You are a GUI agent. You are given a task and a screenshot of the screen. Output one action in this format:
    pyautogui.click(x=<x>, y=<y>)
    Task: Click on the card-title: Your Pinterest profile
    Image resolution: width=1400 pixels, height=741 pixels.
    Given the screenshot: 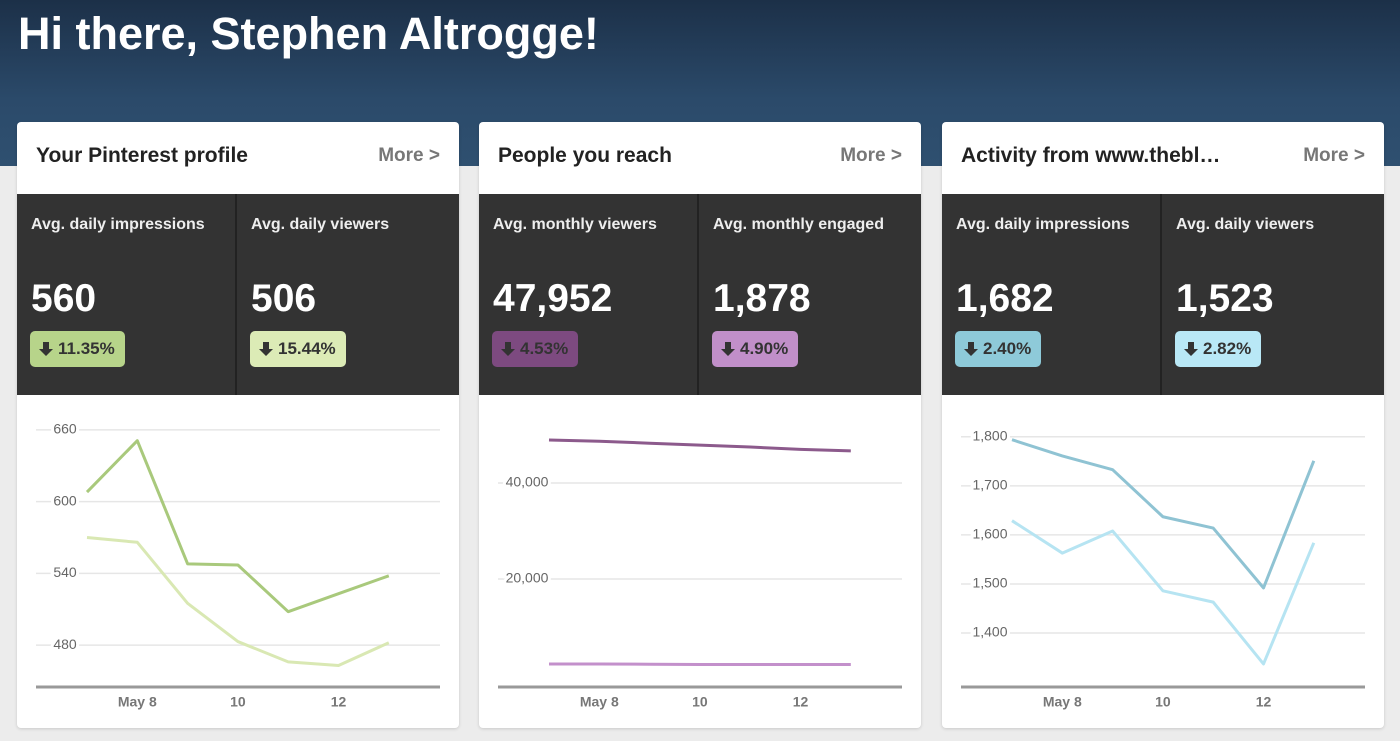 What is the action you would take?
    pyautogui.click(x=142, y=155)
    